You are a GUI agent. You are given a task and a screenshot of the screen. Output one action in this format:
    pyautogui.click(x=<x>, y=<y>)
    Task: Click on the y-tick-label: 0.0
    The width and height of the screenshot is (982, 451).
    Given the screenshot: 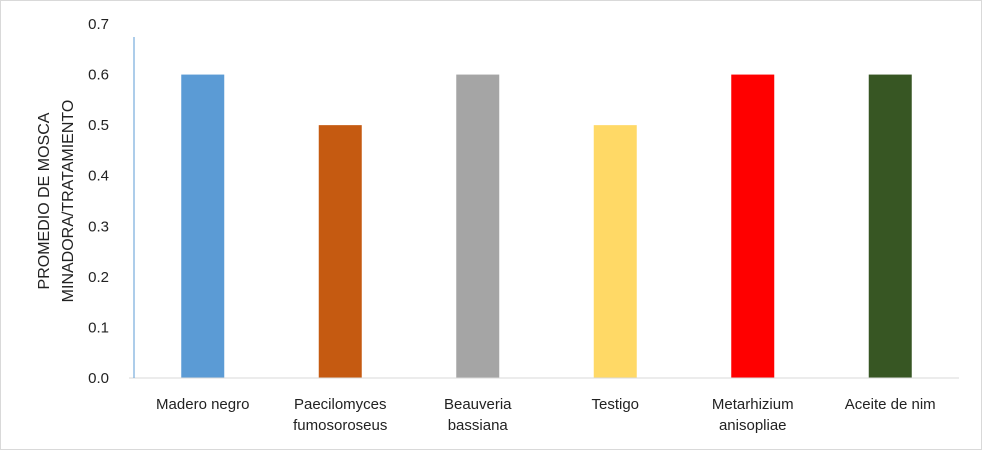 What is the action you would take?
    pyautogui.click(x=98, y=378)
    